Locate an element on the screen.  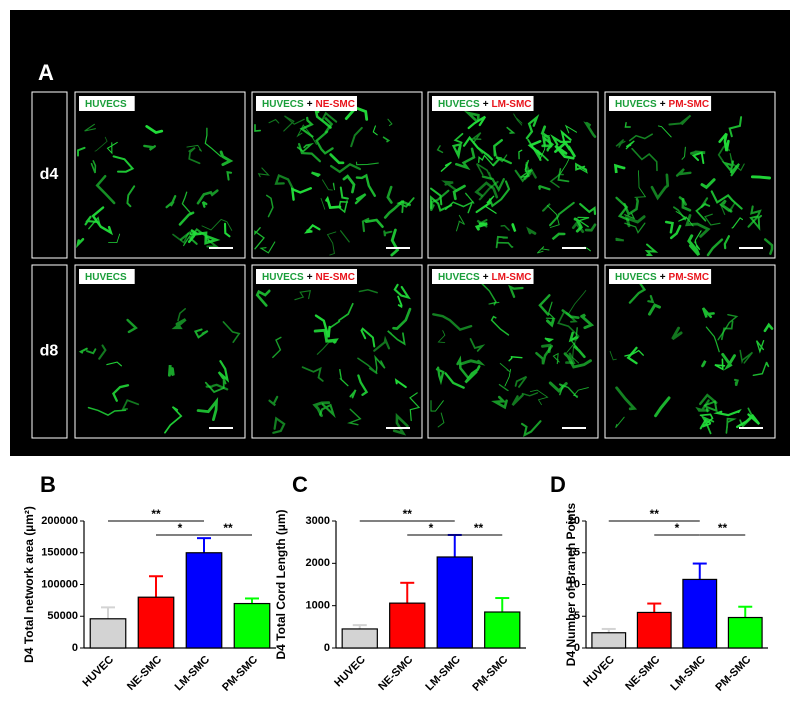
x-tick-label: PM-SMC is located at coordinates (240, 674).